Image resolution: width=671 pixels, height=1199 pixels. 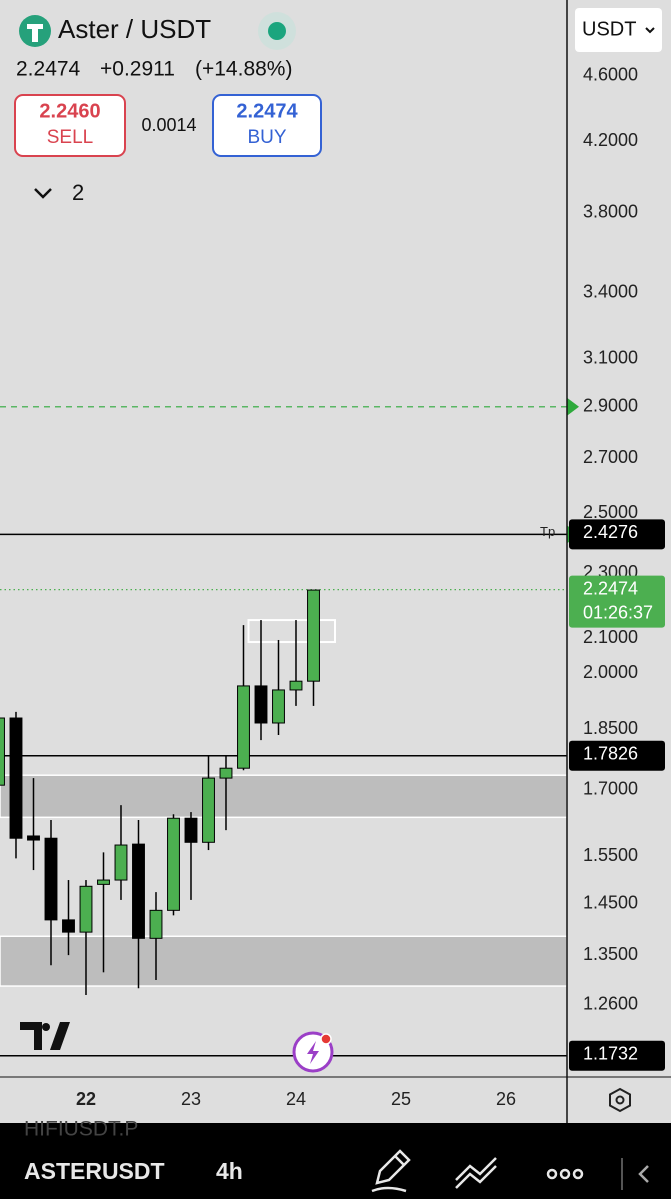 What do you see at coordinates (573, 406) in the screenshot?
I see `level-marker` at bounding box center [573, 406].